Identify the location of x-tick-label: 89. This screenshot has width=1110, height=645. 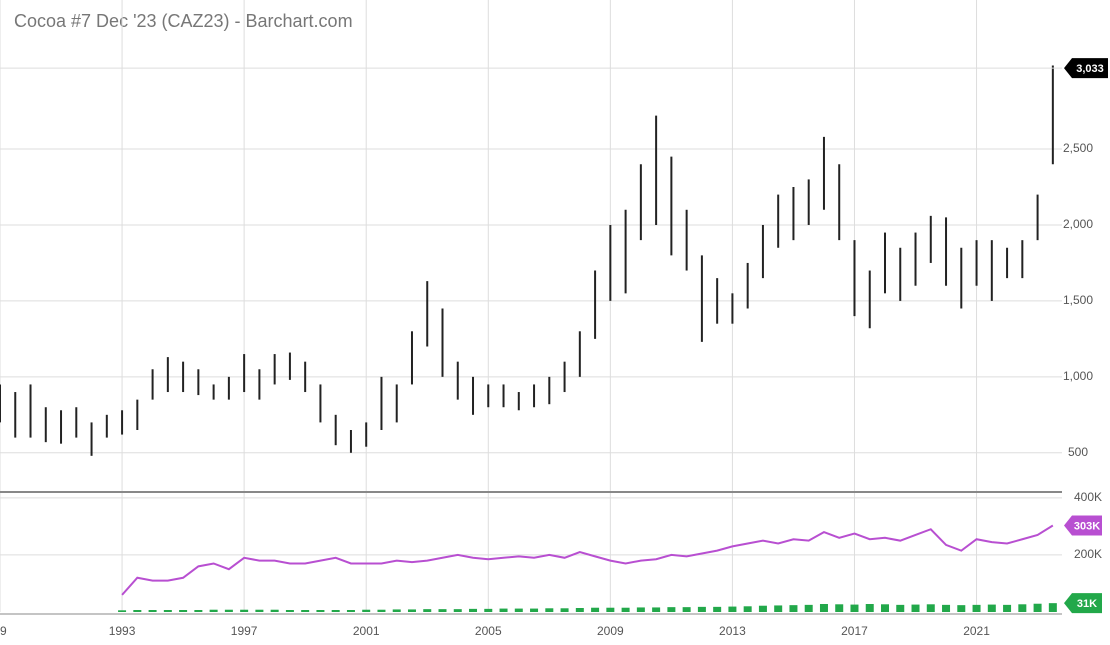
(3, 631).